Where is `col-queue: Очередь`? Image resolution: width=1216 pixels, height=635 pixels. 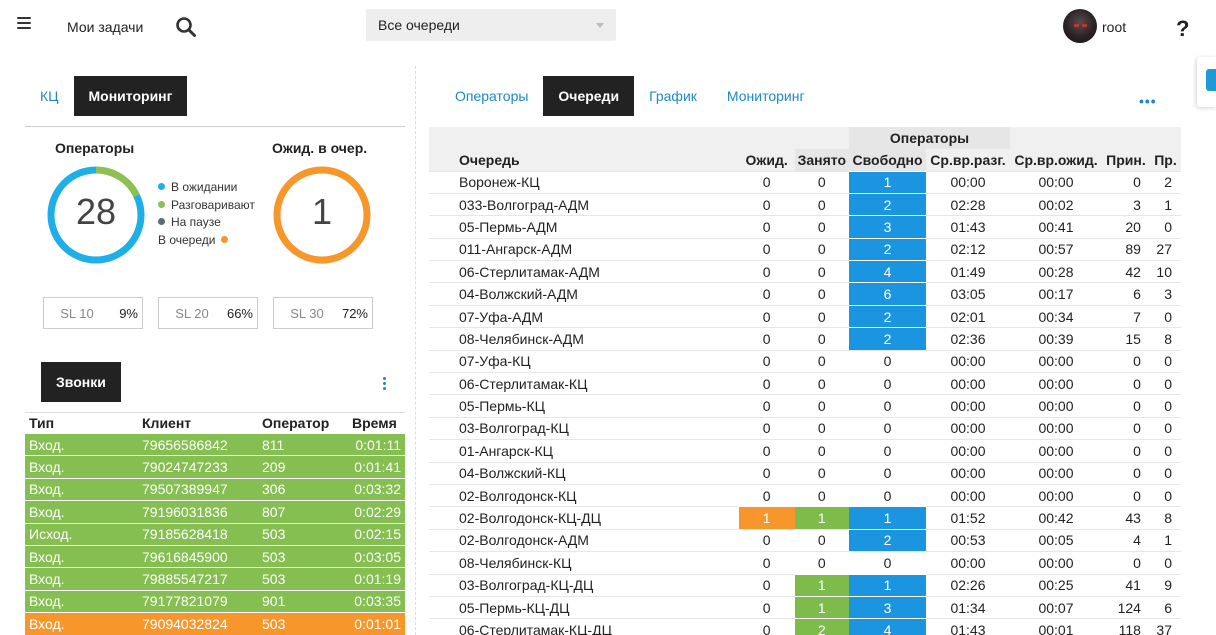 col-queue: Очередь is located at coordinates (584, 160).